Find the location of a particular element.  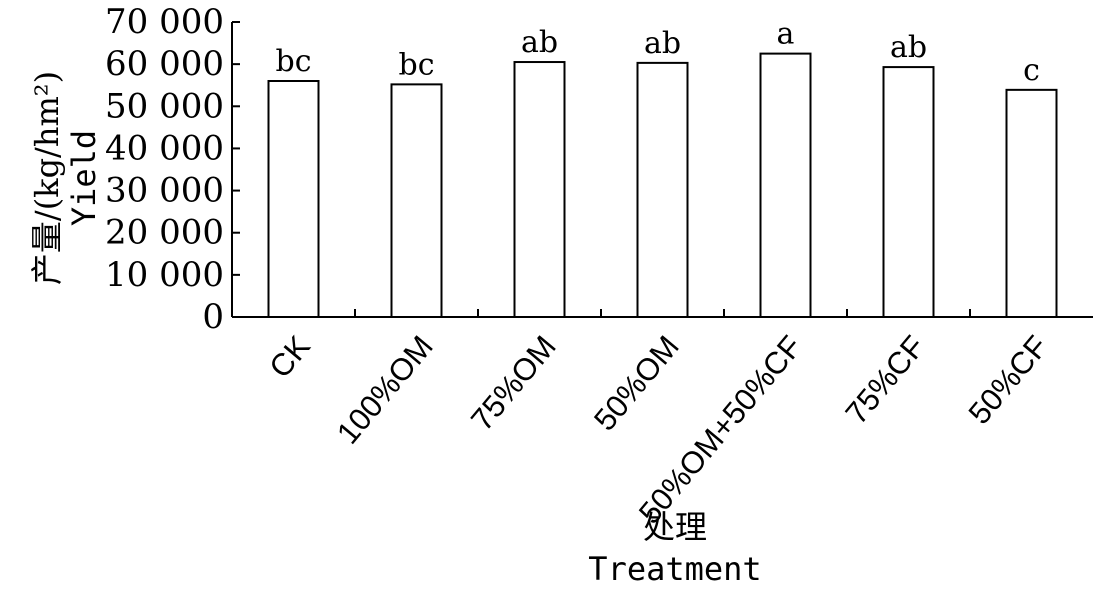

significance-labels-group: bc bc ab ab a ab c is located at coordinates (657, 52).